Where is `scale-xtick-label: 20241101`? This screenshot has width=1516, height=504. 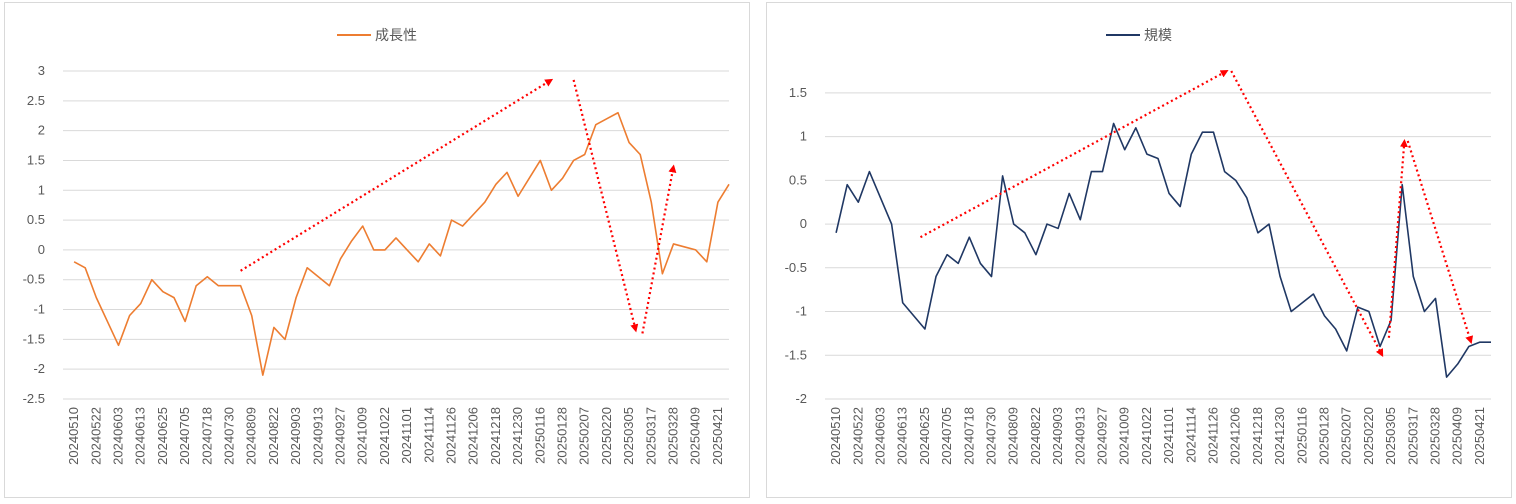
scale-xtick-label: 20241101 is located at coordinates (1168, 435).